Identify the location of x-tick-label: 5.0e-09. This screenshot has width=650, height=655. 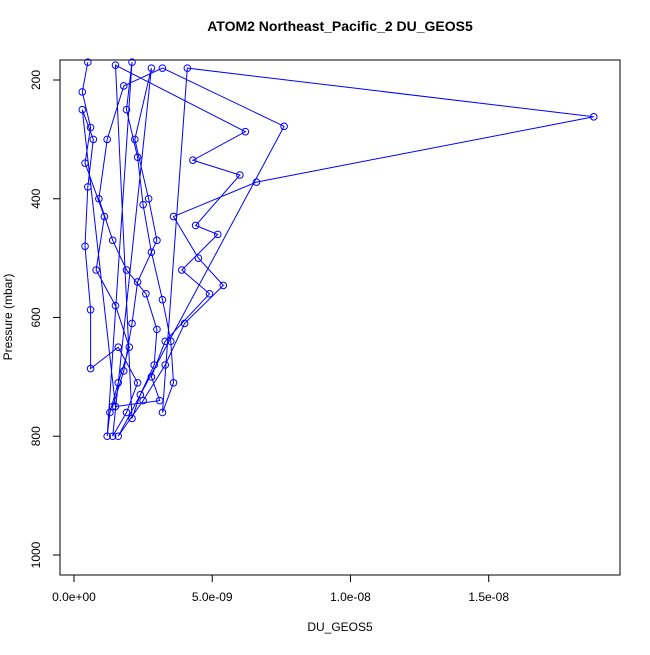
(212, 597).